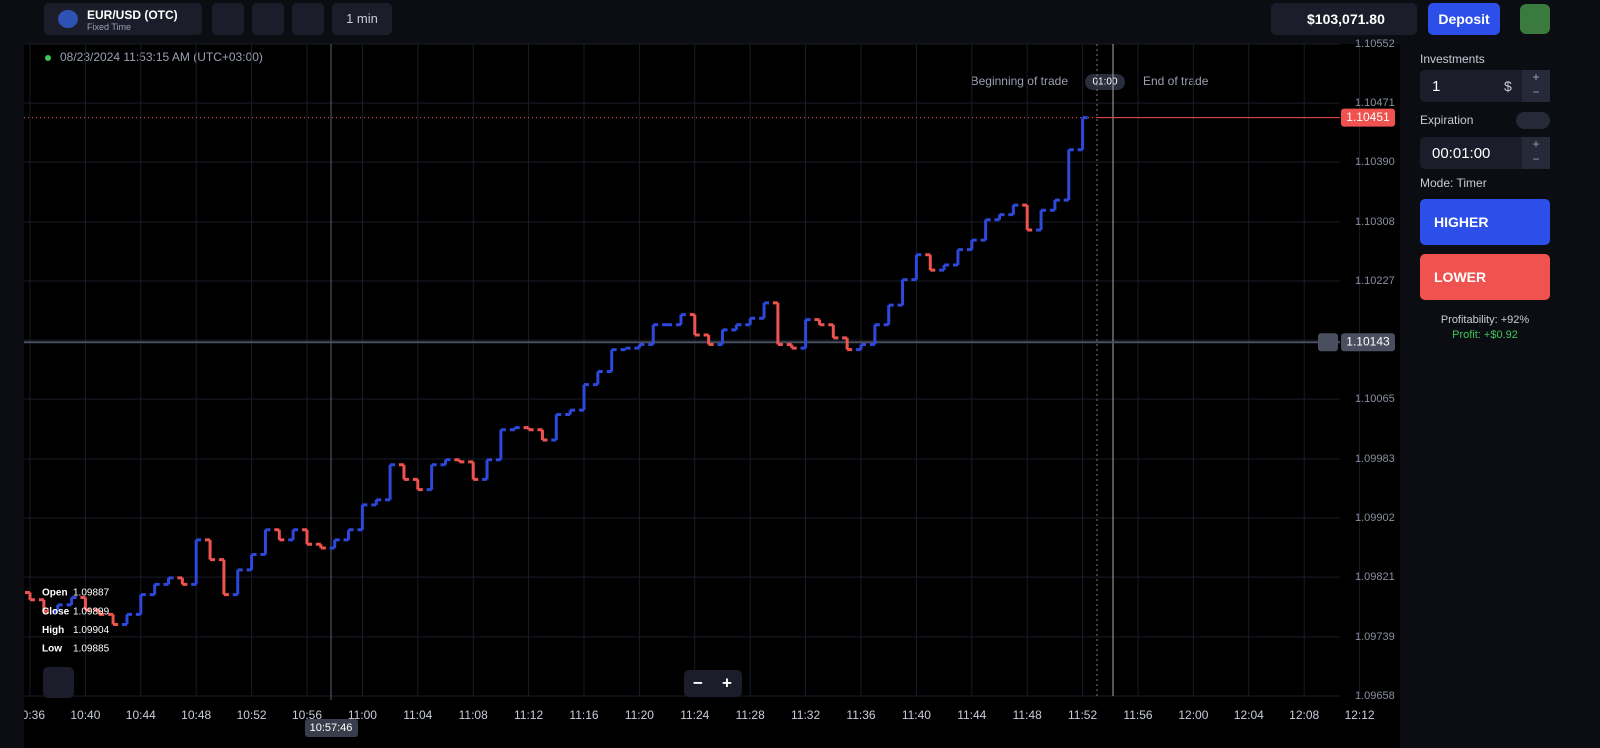  I want to click on zoom-in: +, so click(727, 682).